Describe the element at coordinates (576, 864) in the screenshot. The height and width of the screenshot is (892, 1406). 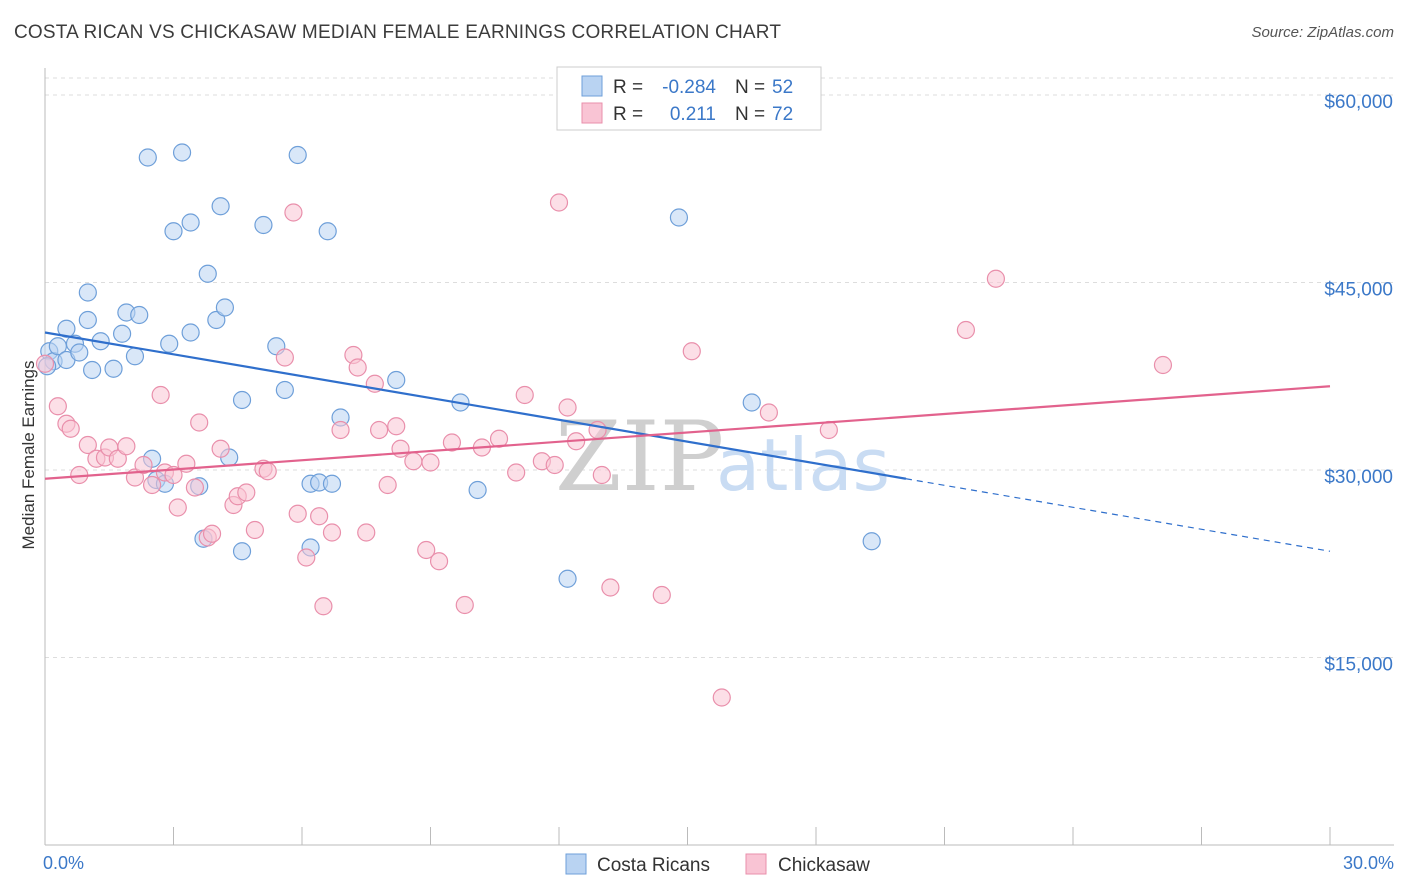
I see `series-swatch-costa-ricans` at that location.